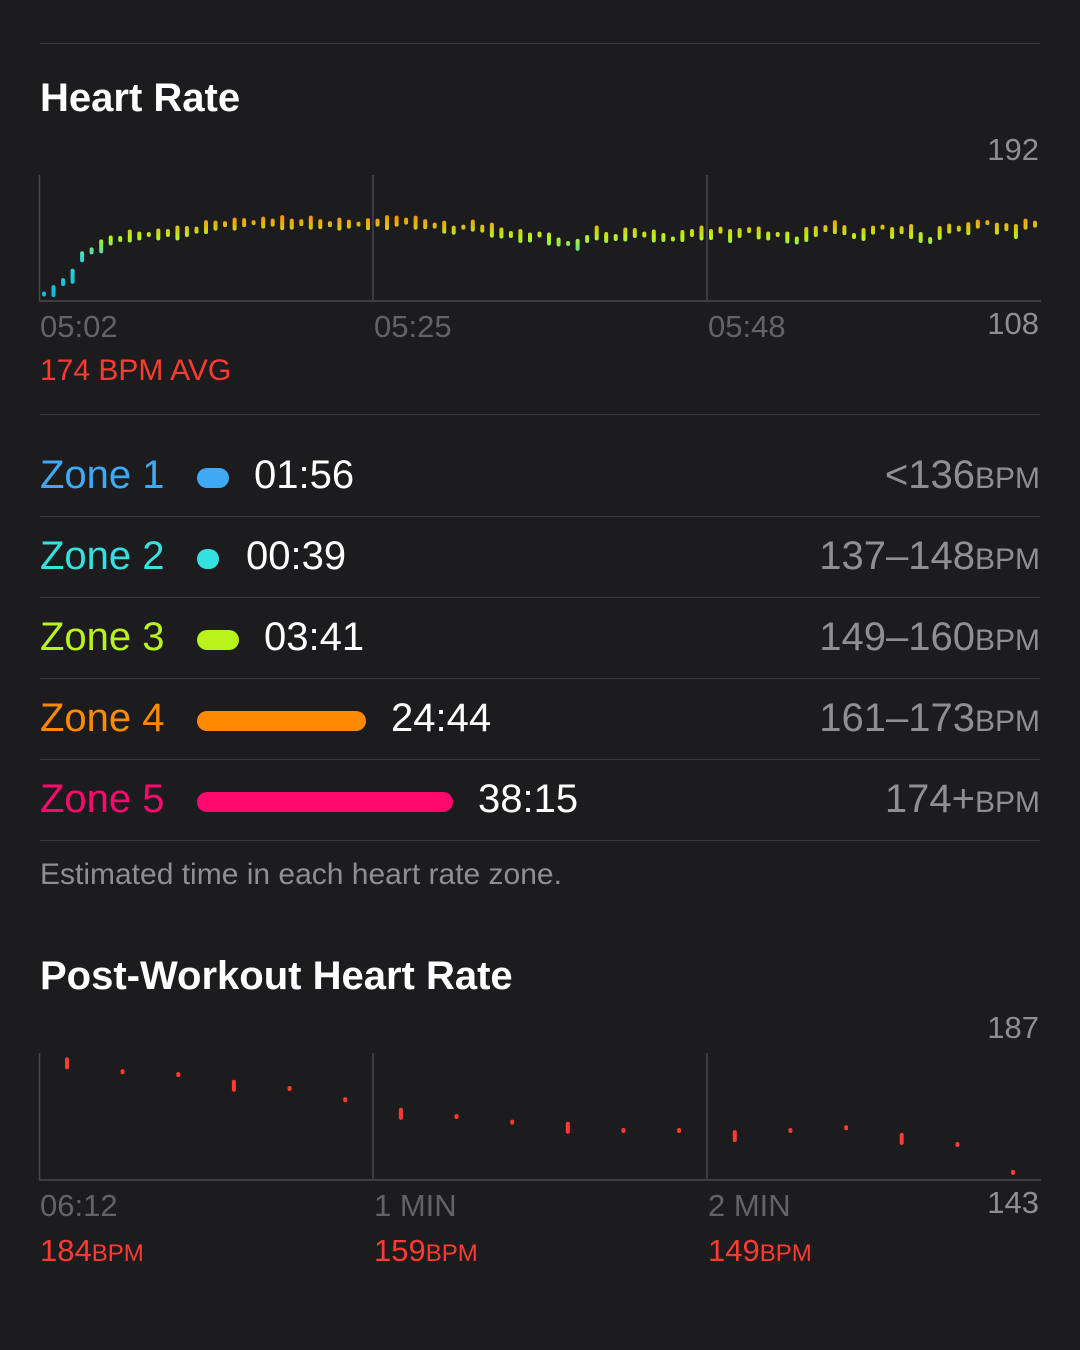 Image resolution: width=1080 pixels, height=1350 pixels. What do you see at coordinates (415, 1205) in the screenshot?
I see `post-workout-x-label-2: 1 MIN` at bounding box center [415, 1205].